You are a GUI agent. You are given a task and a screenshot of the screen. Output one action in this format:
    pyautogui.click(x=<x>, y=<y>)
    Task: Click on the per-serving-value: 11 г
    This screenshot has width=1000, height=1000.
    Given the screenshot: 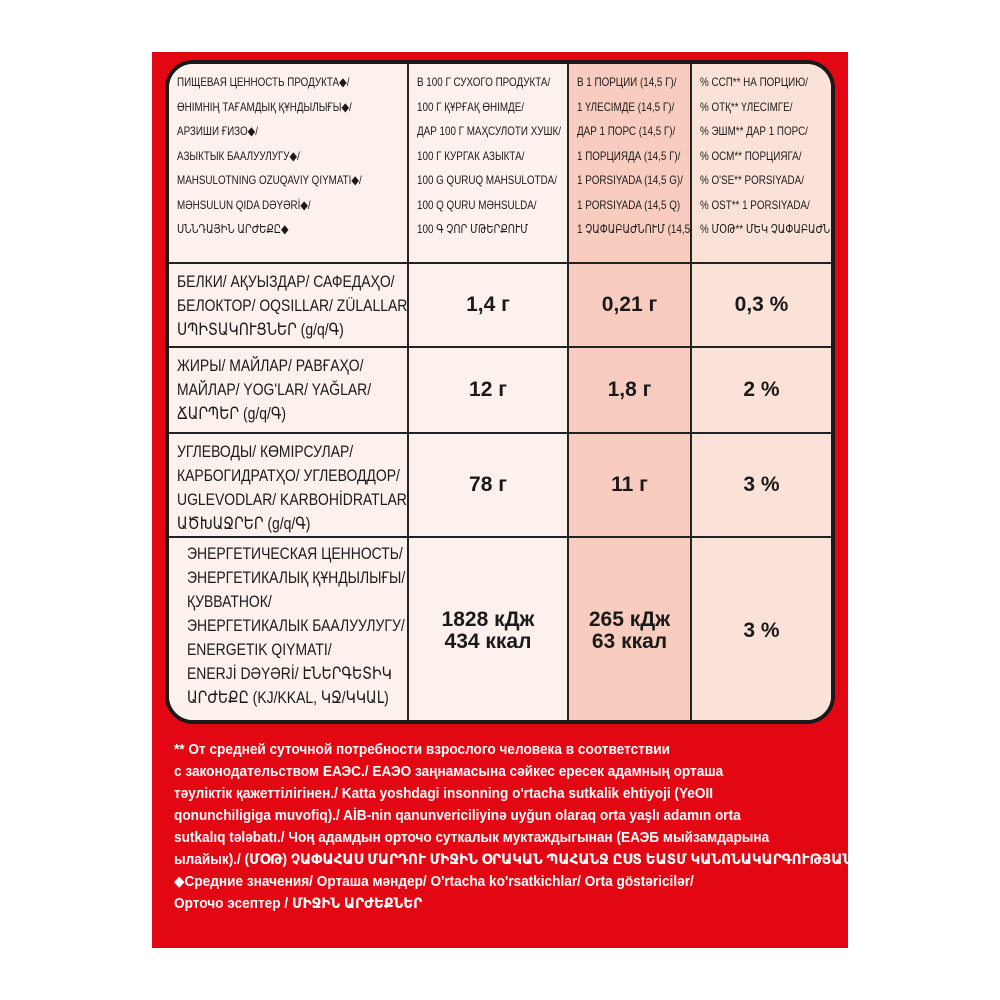 What is the action you would take?
    pyautogui.click(x=629, y=484)
    